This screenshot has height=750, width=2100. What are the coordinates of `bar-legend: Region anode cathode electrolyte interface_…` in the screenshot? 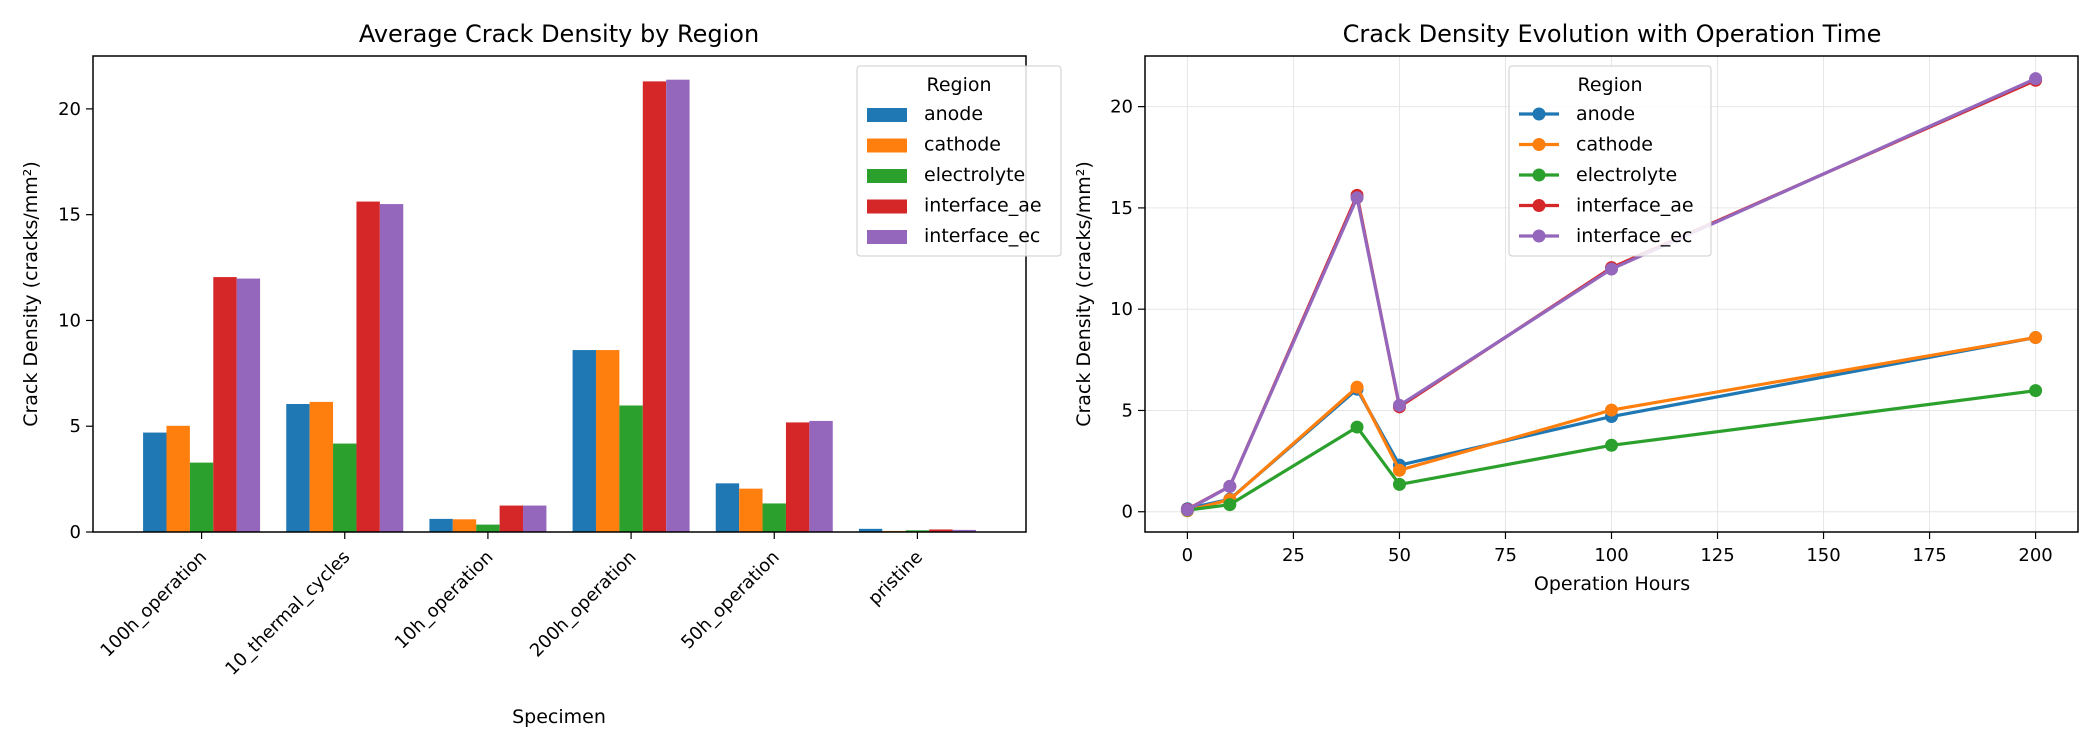 It's located at (959, 161).